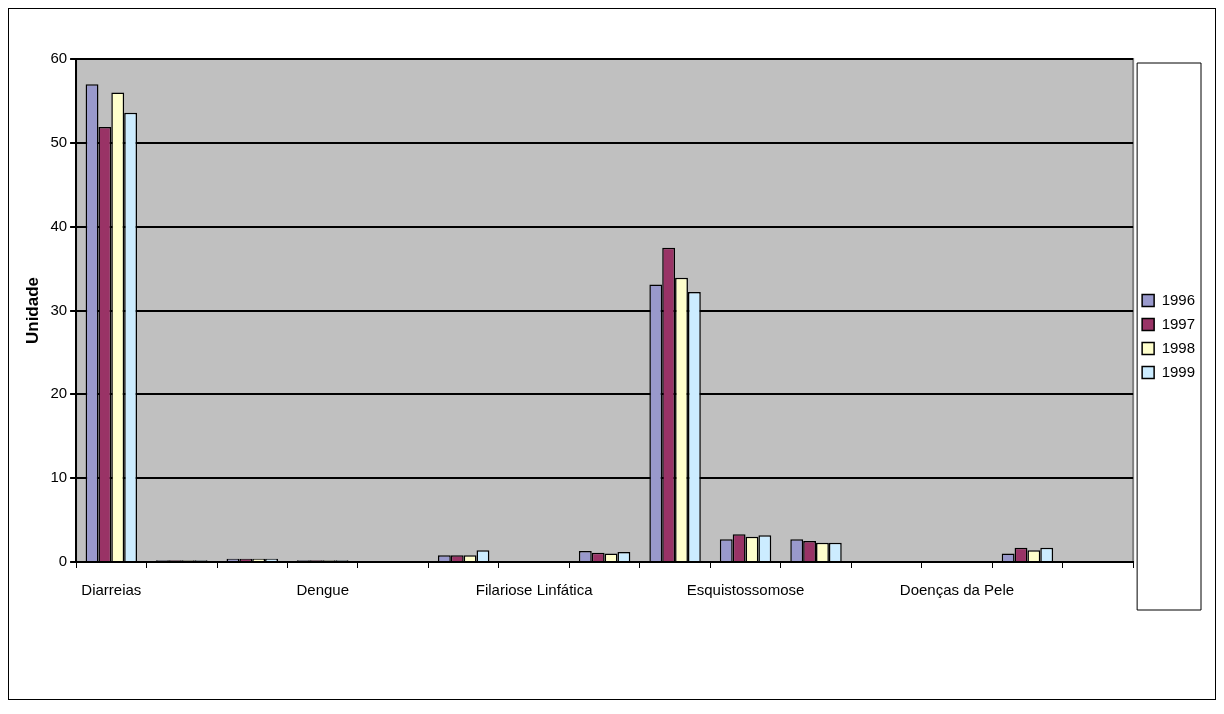 Image resolution: width=1224 pixels, height=714 pixels. Describe the element at coordinates (1178, 323) in the screenshot. I see `legend-label: 1997` at that location.